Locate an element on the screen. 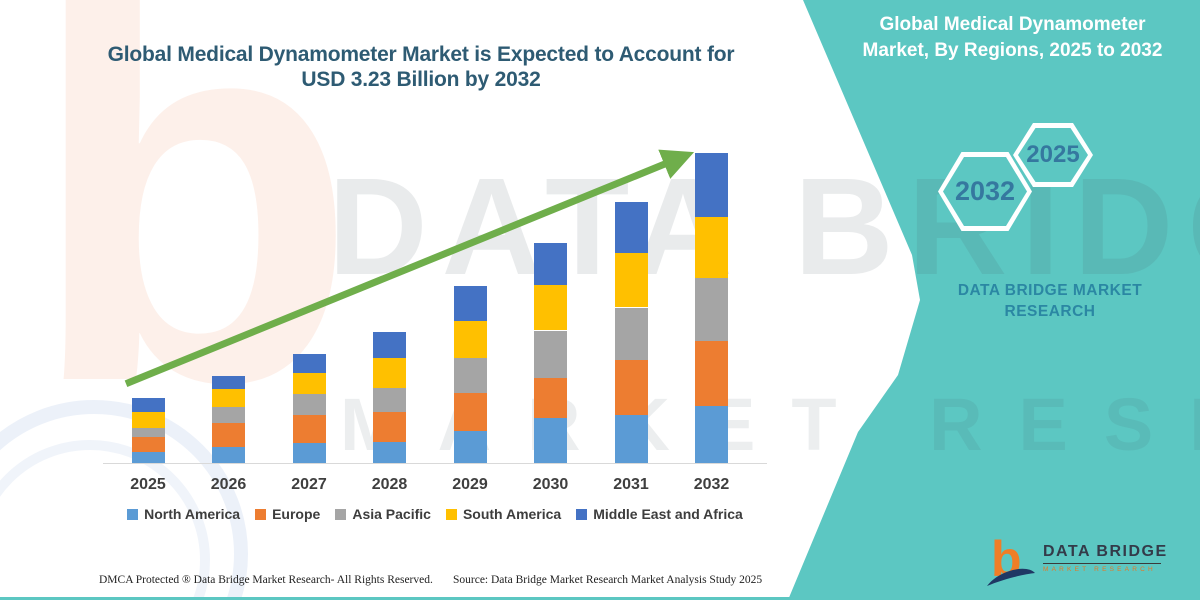 The height and width of the screenshot is (600, 1200). legend-item: Europe is located at coordinates (287, 514).